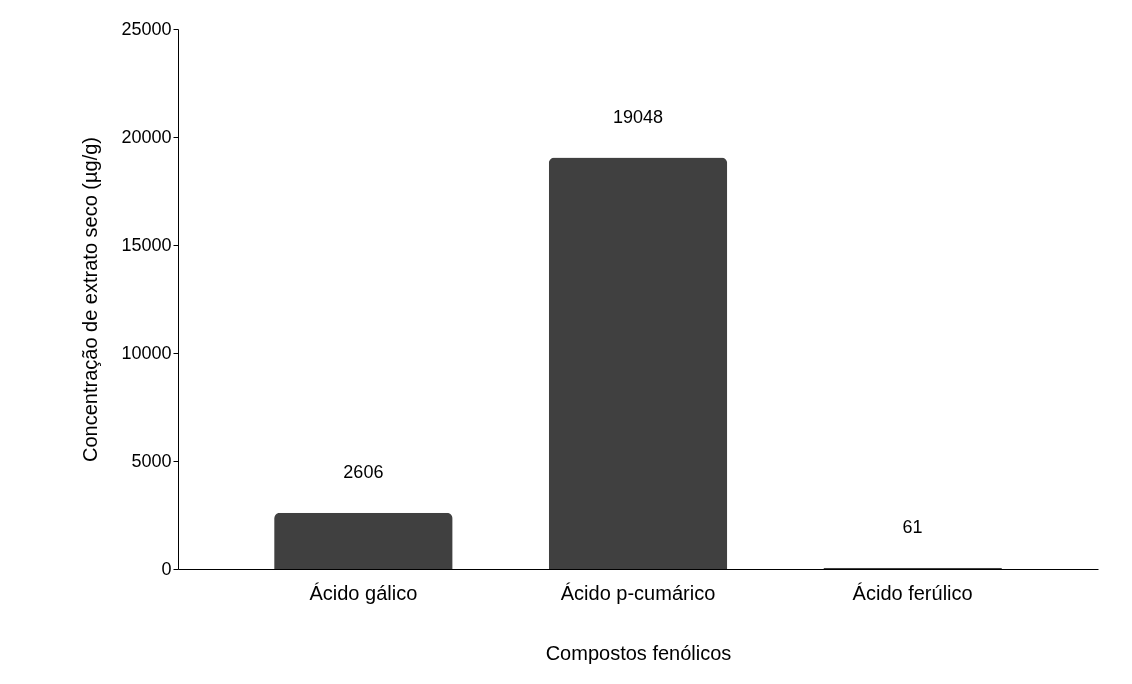  Describe the element at coordinates (146, 352) in the screenshot. I see `y-tick-label: 10000` at that location.